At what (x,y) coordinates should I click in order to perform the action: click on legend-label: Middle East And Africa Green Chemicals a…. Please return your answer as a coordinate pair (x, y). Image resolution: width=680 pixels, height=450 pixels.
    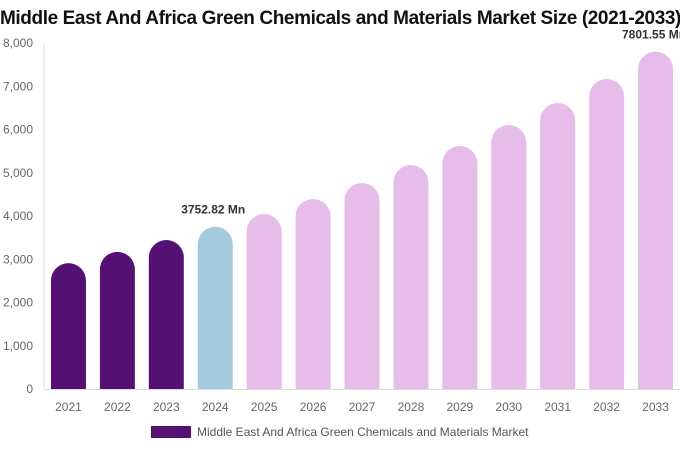
    Looking at the image, I should click on (363, 432).